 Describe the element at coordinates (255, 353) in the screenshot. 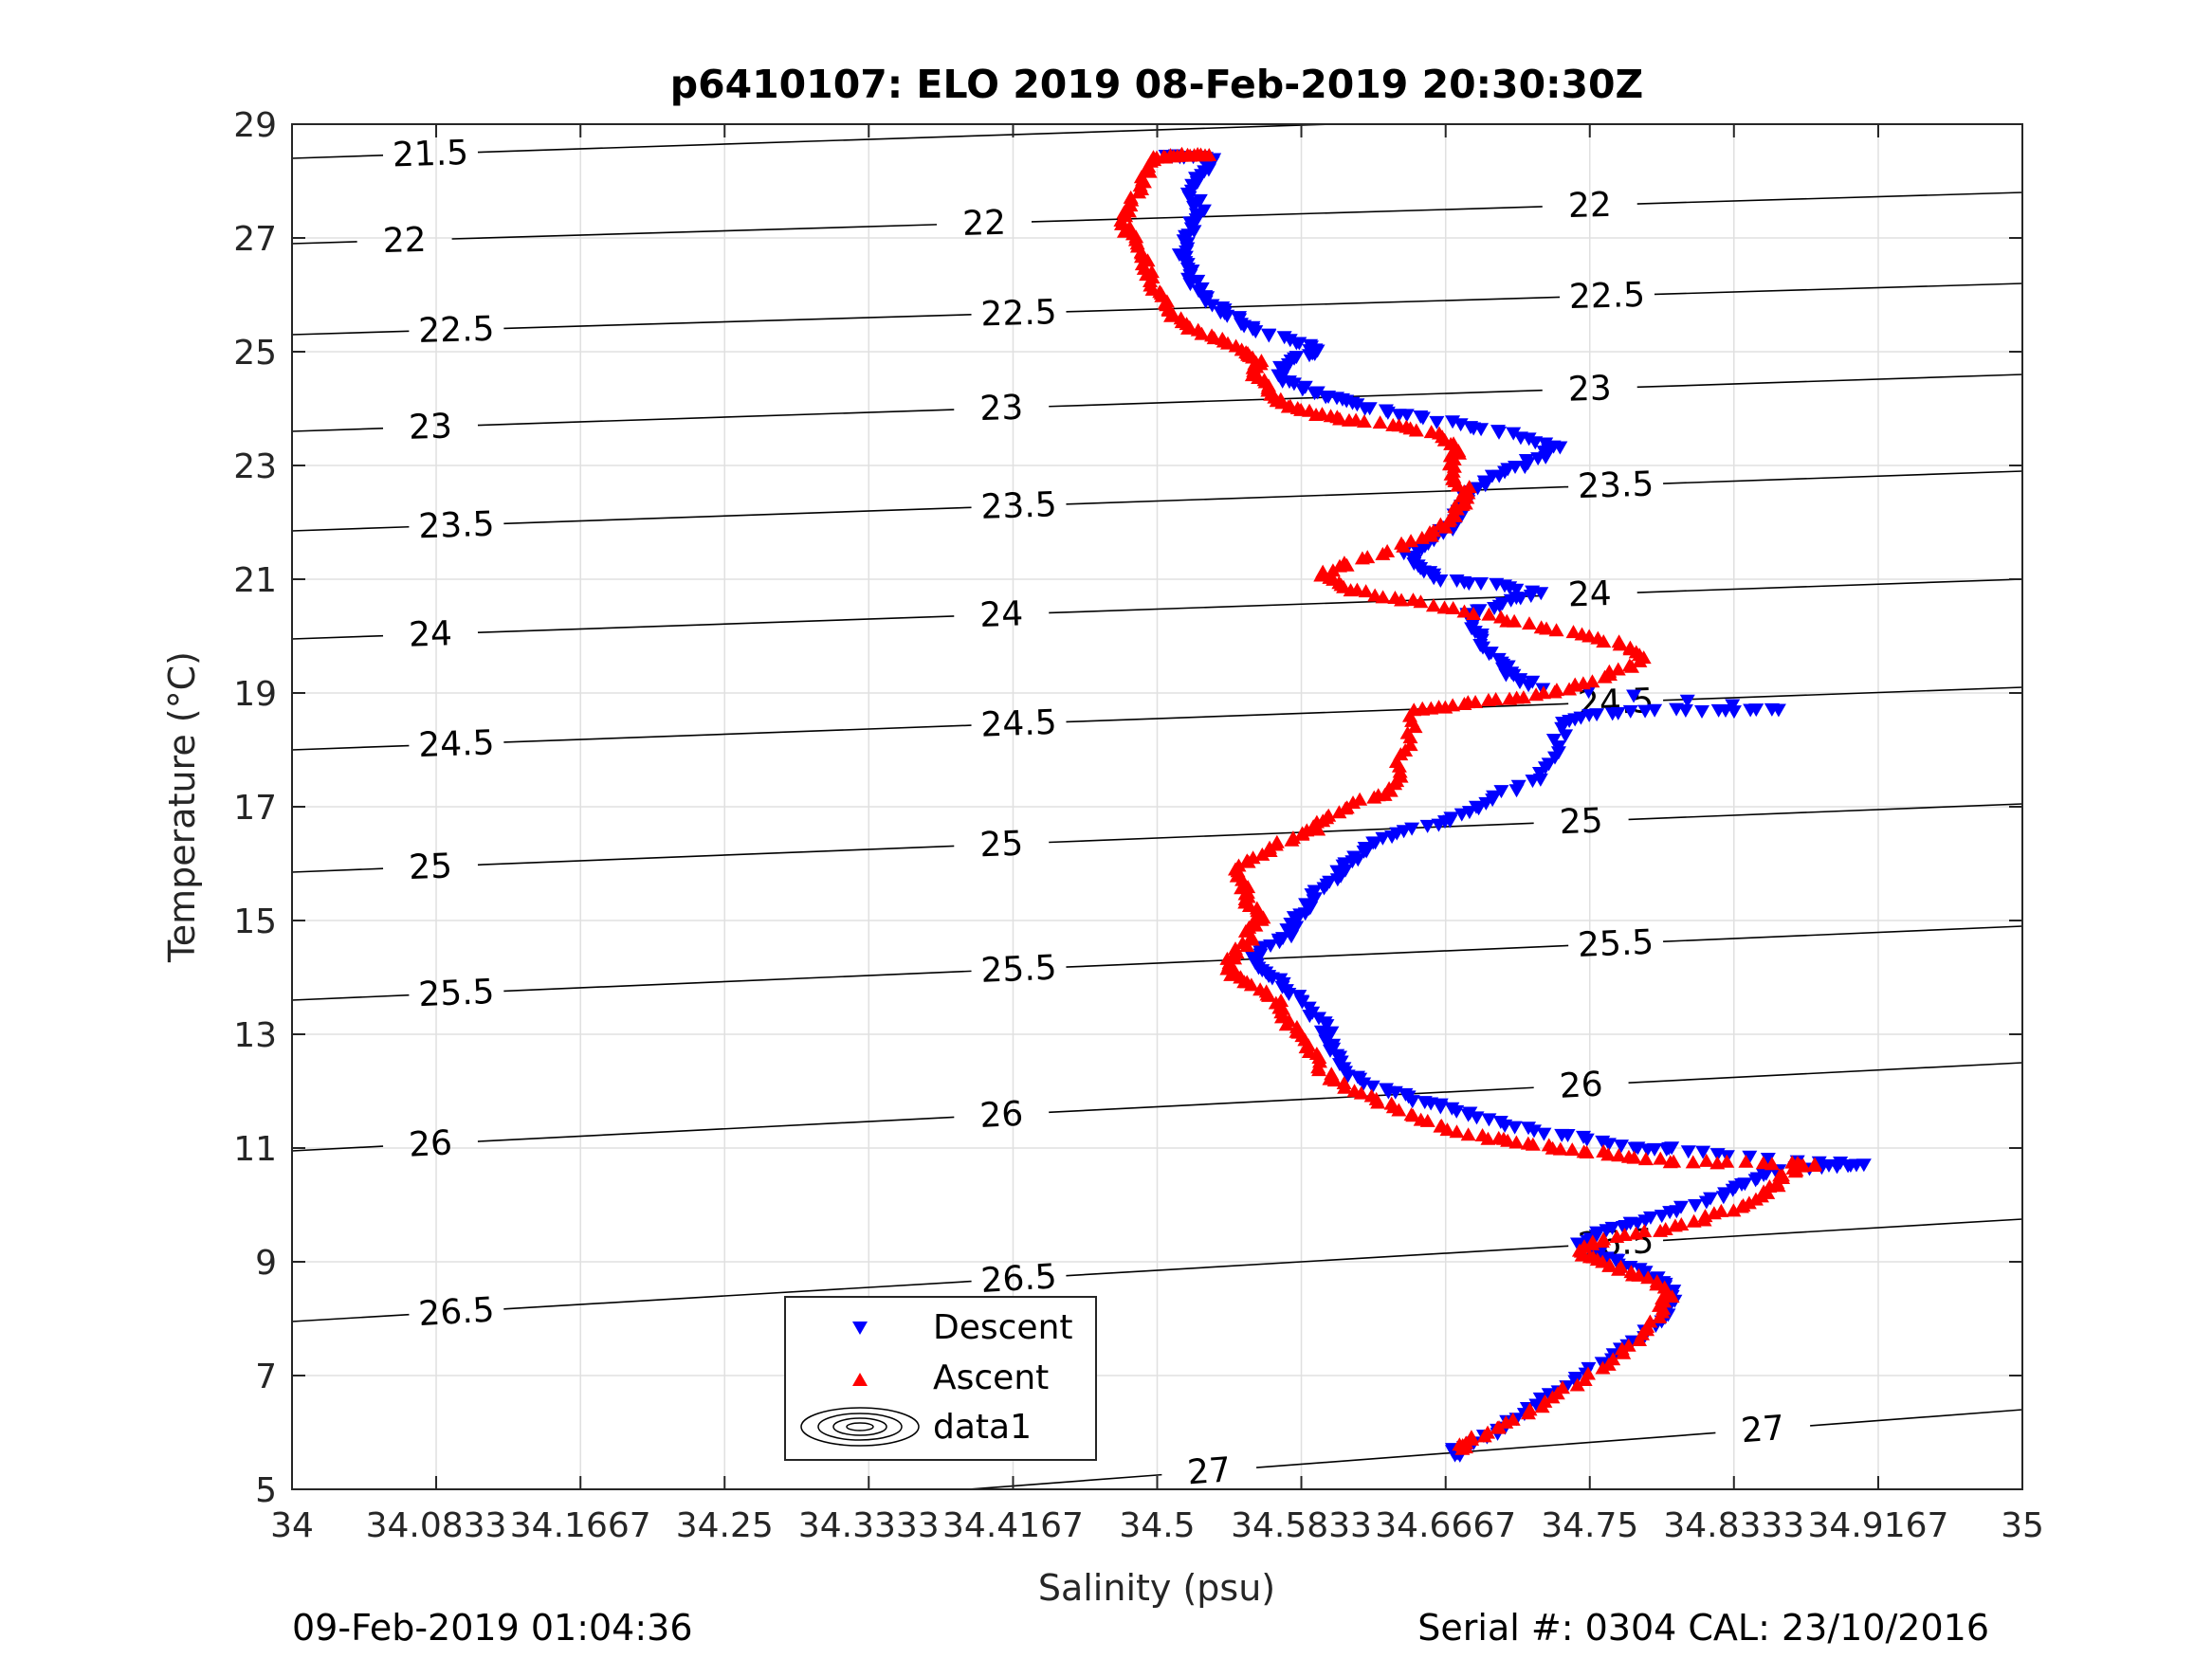

I see `y-tick-label: 25` at that location.